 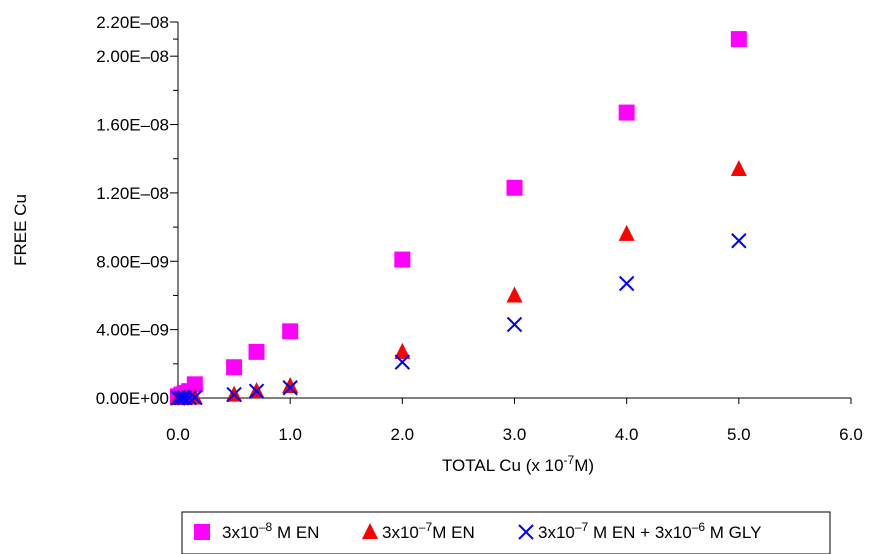 I want to click on legend-label-part: –6, so click(x=699, y=527).